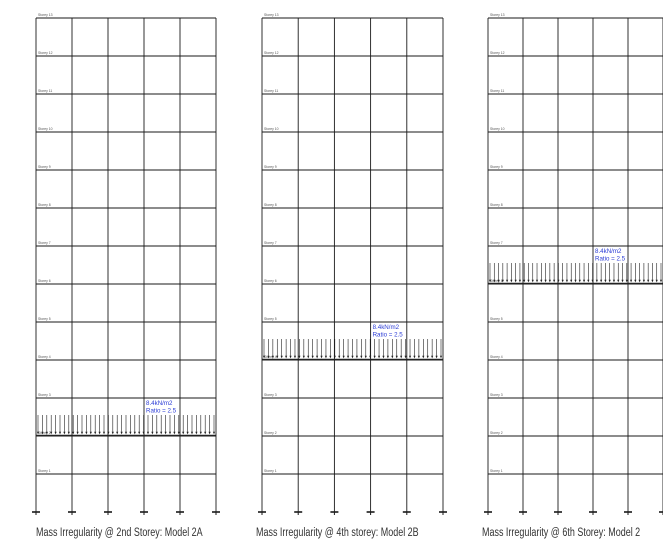 This screenshot has width=663, height=549. I want to click on load-annotation: 8.4kN/m2, so click(159, 403).